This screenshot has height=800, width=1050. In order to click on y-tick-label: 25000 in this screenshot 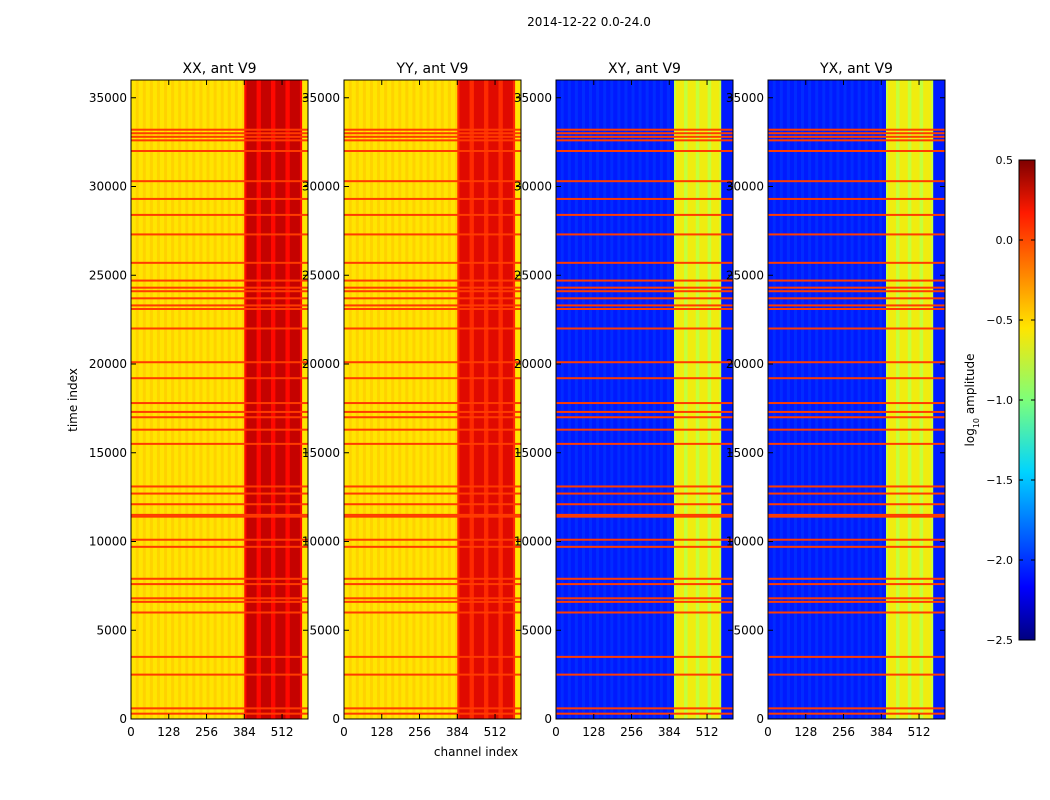, I will do `click(108, 275)`.